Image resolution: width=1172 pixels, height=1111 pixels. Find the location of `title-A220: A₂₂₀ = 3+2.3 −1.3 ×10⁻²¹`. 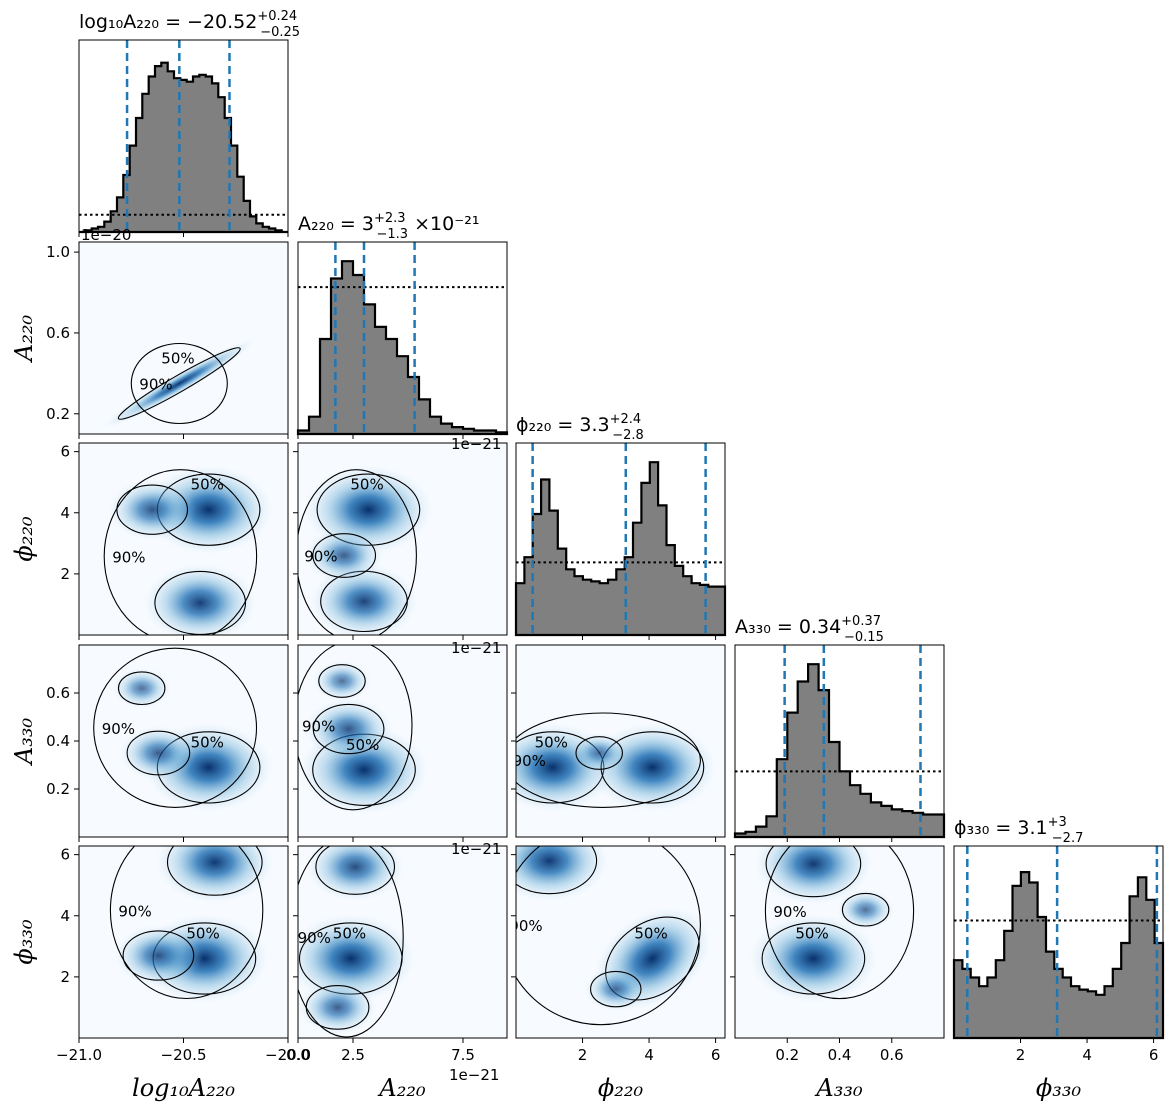

title-A220: A₂₂₀ = 3+2.3 −1.3 ×10⁻²¹ is located at coordinates (389, 226).